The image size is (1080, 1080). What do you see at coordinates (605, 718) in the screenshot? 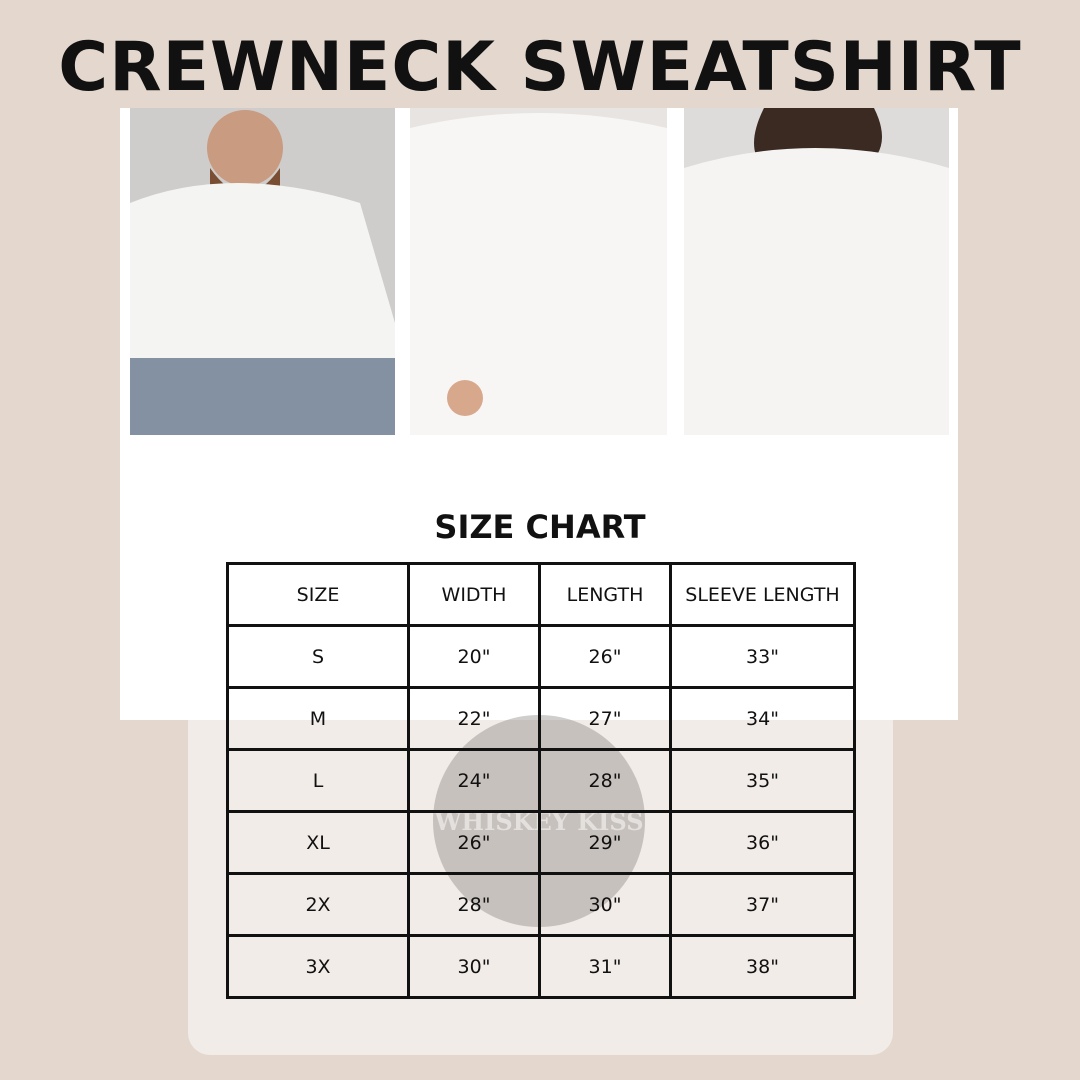
I see `table-cell: 27"` at bounding box center [605, 718].